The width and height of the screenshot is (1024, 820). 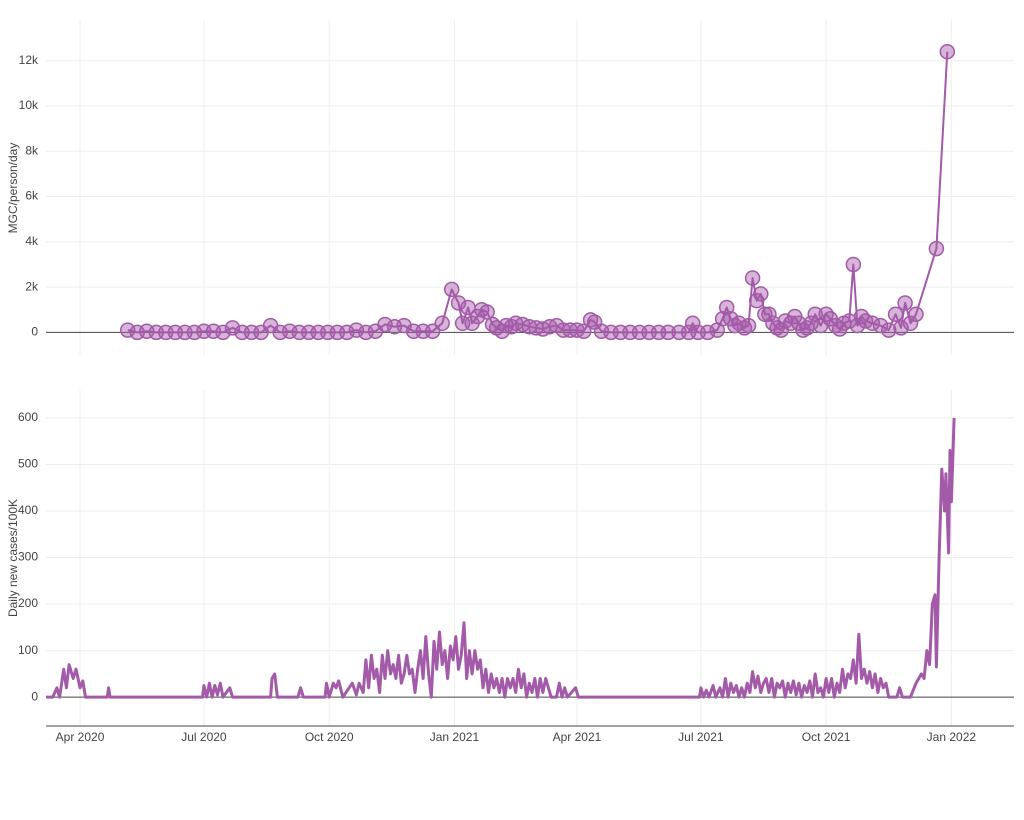 What do you see at coordinates (28, 603) in the screenshot?
I see `y-tick-label: 200` at bounding box center [28, 603].